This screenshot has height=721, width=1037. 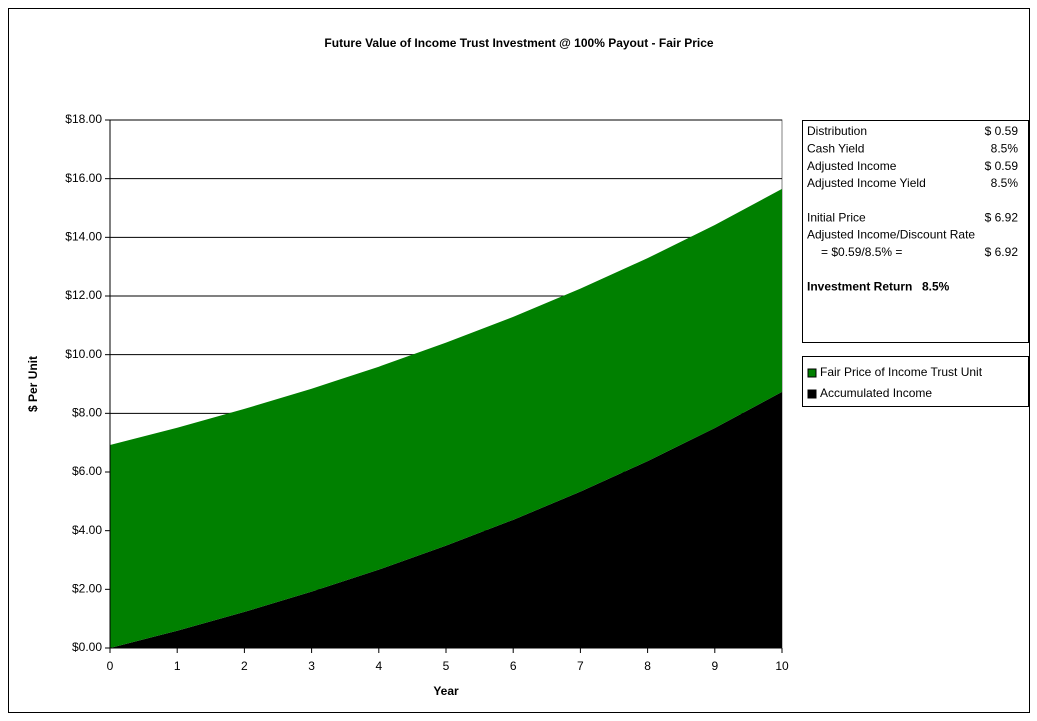 I want to click on info-label: Adjusted Income, so click(x=852, y=166).